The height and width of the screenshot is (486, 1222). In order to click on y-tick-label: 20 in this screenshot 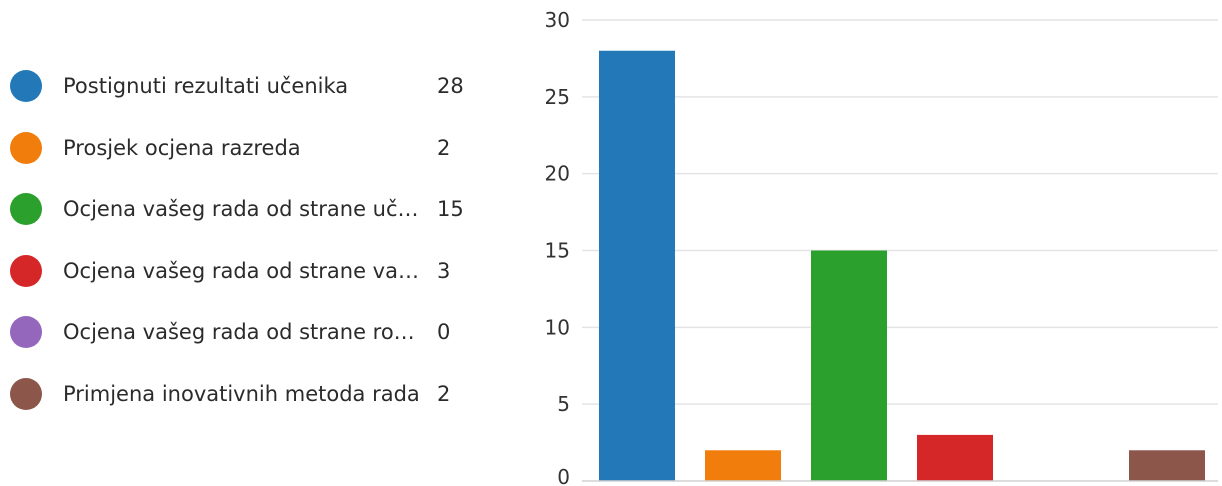, I will do `click(557, 174)`.